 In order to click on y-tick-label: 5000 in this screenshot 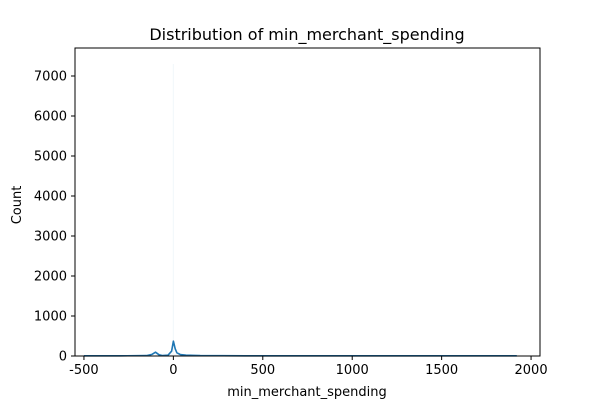, I will do `click(50, 157)`.